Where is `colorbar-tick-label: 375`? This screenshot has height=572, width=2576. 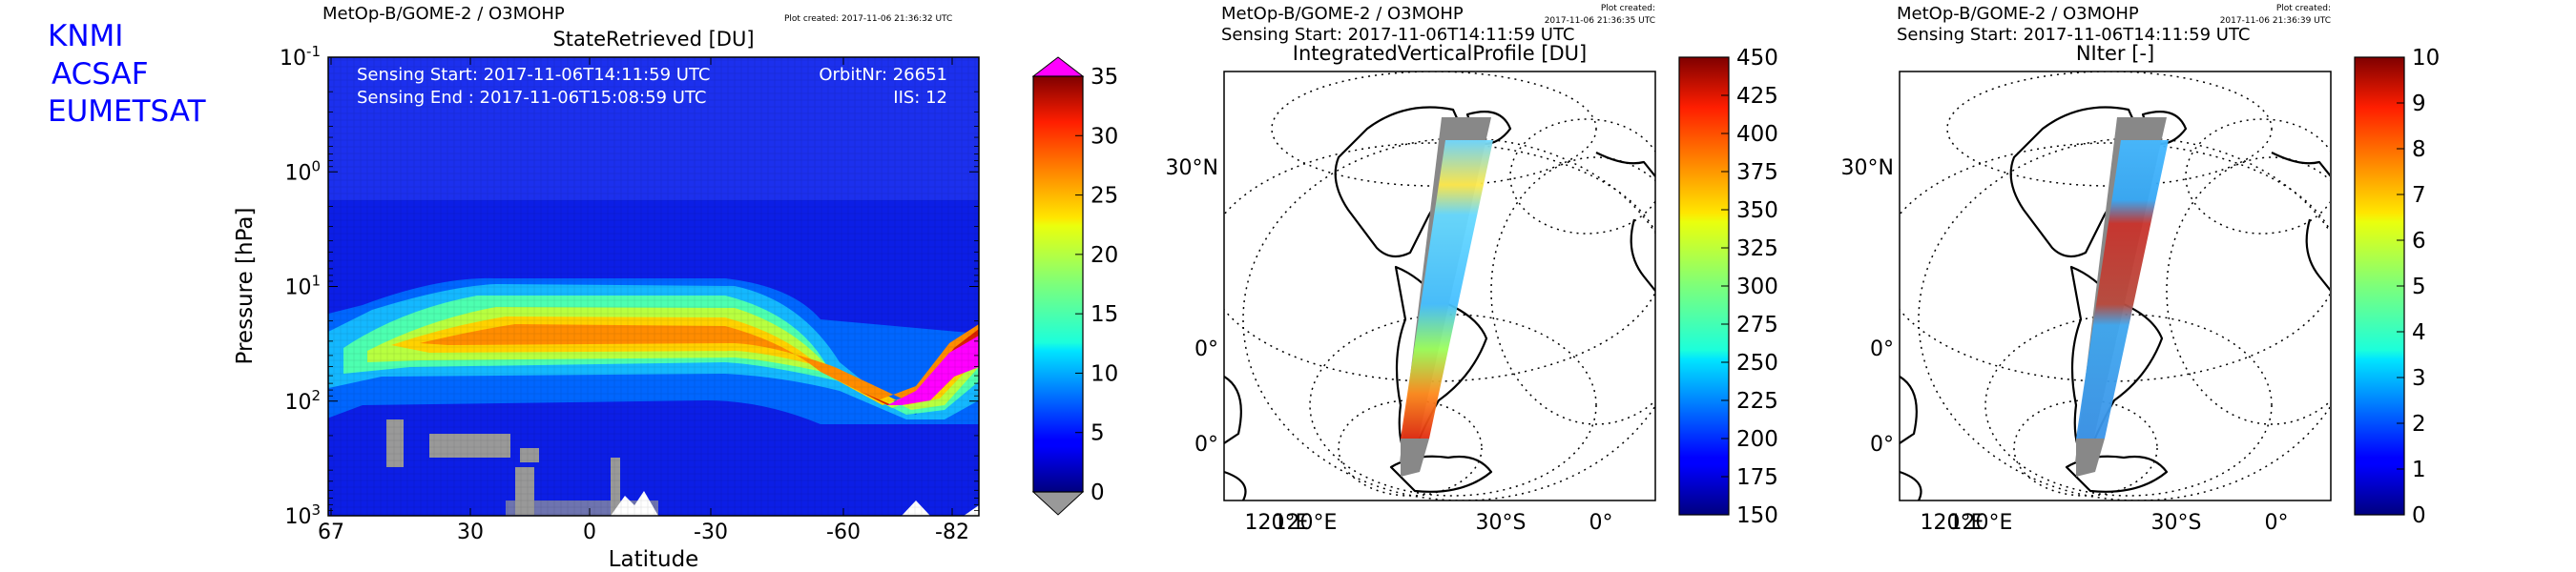
colorbar-tick-label: 375 is located at coordinates (1757, 172).